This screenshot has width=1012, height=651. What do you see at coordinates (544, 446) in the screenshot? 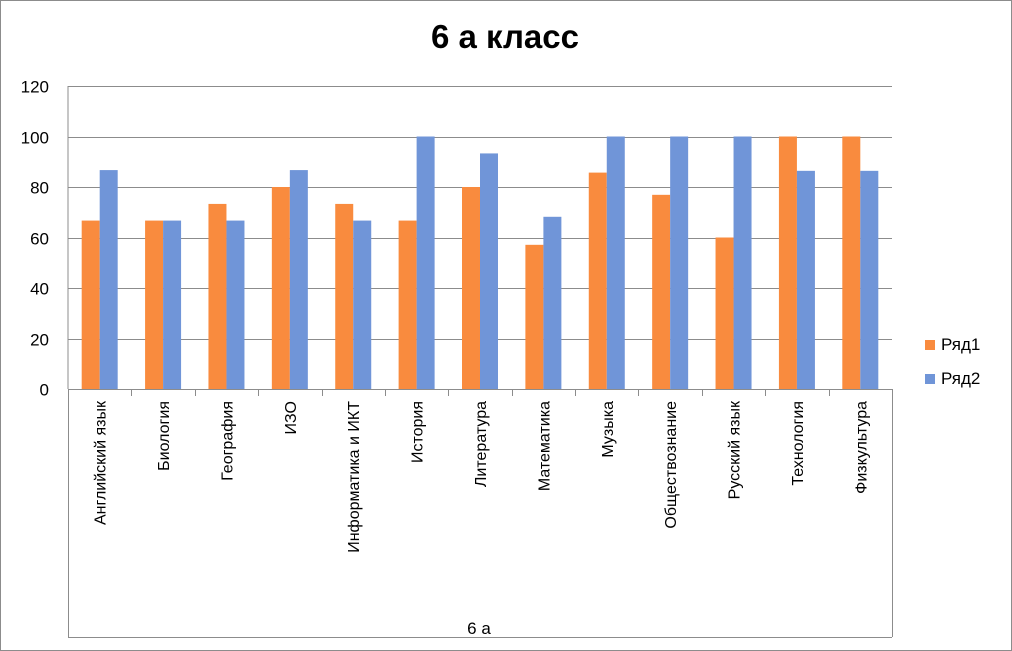
I see `x-tick-label: Математика` at bounding box center [544, 446].